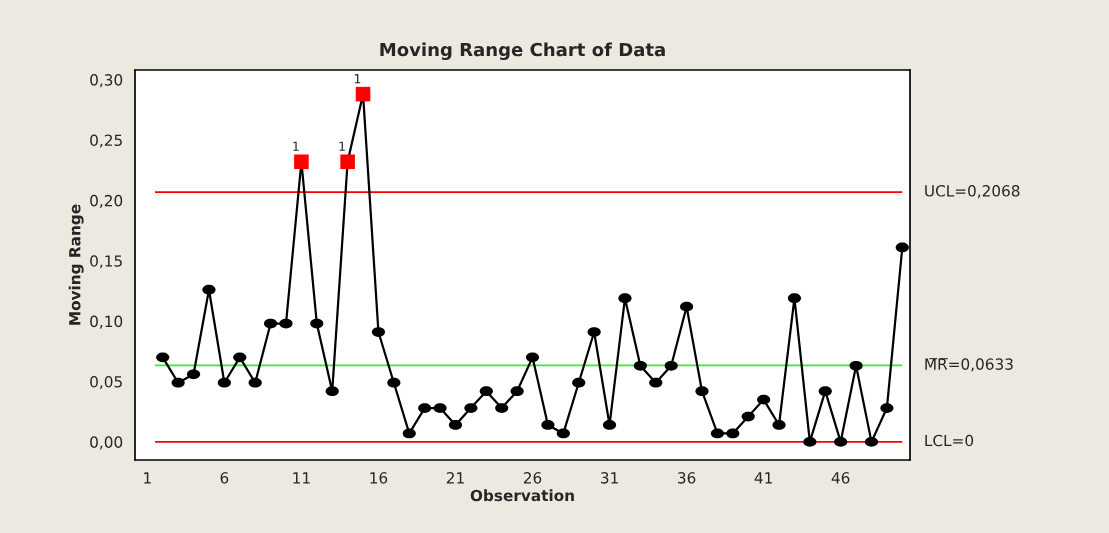  Describe the element at coordinates (106, 141) in the screenshot. I see `y-tick-label: 0,25` at that location.